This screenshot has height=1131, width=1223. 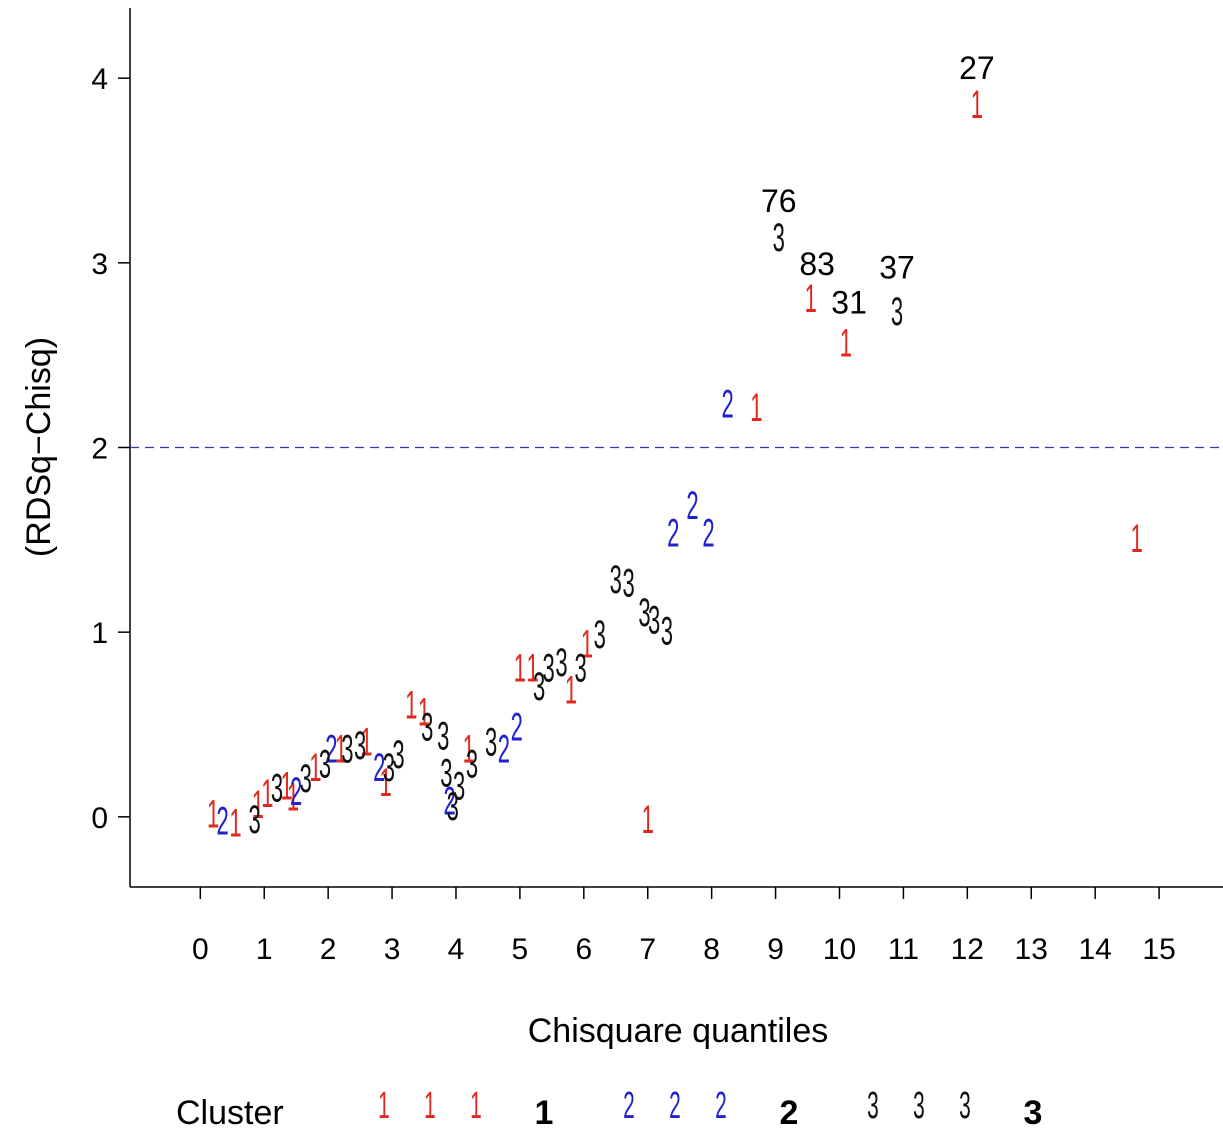 I want to click on y-tick-label: 1, so click(x=99, y=633).